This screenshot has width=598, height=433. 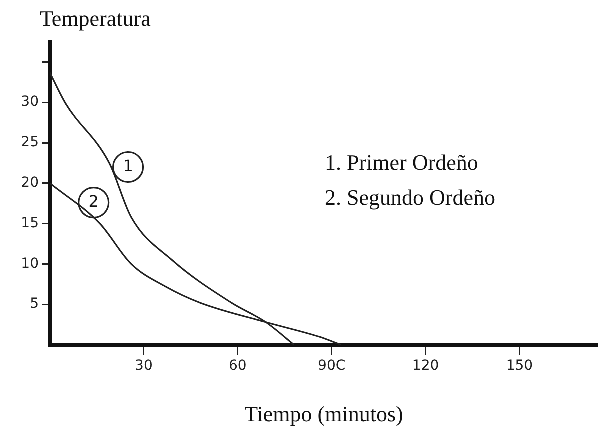 I want to click on annotation: 1, so click(x=128, y=166).